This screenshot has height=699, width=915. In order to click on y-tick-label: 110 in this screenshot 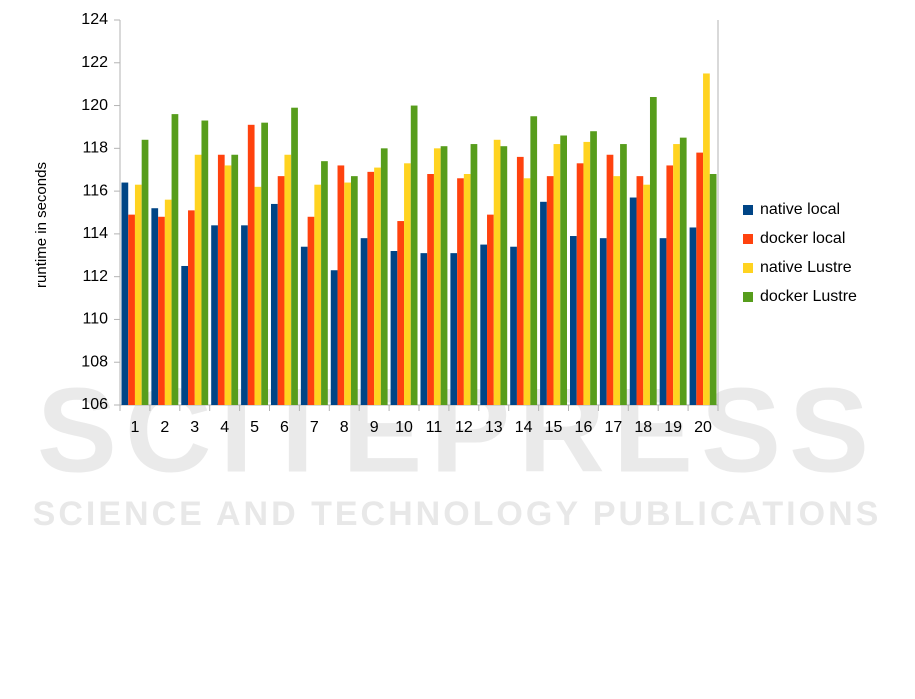, I will do `click(95, 319)`.